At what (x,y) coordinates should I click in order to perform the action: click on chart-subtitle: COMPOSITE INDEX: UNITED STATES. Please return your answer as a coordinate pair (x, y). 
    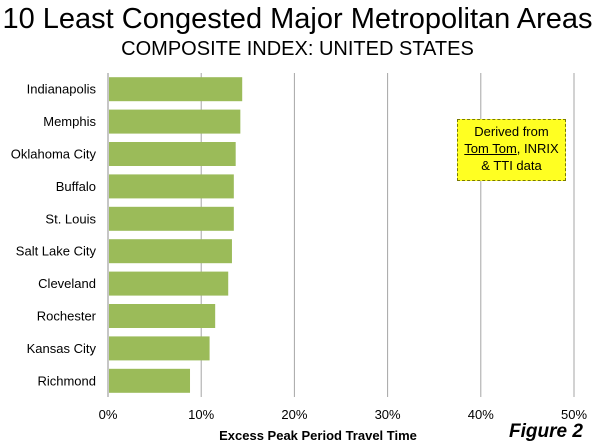
    Looking at the image, I should click on (297, 49).